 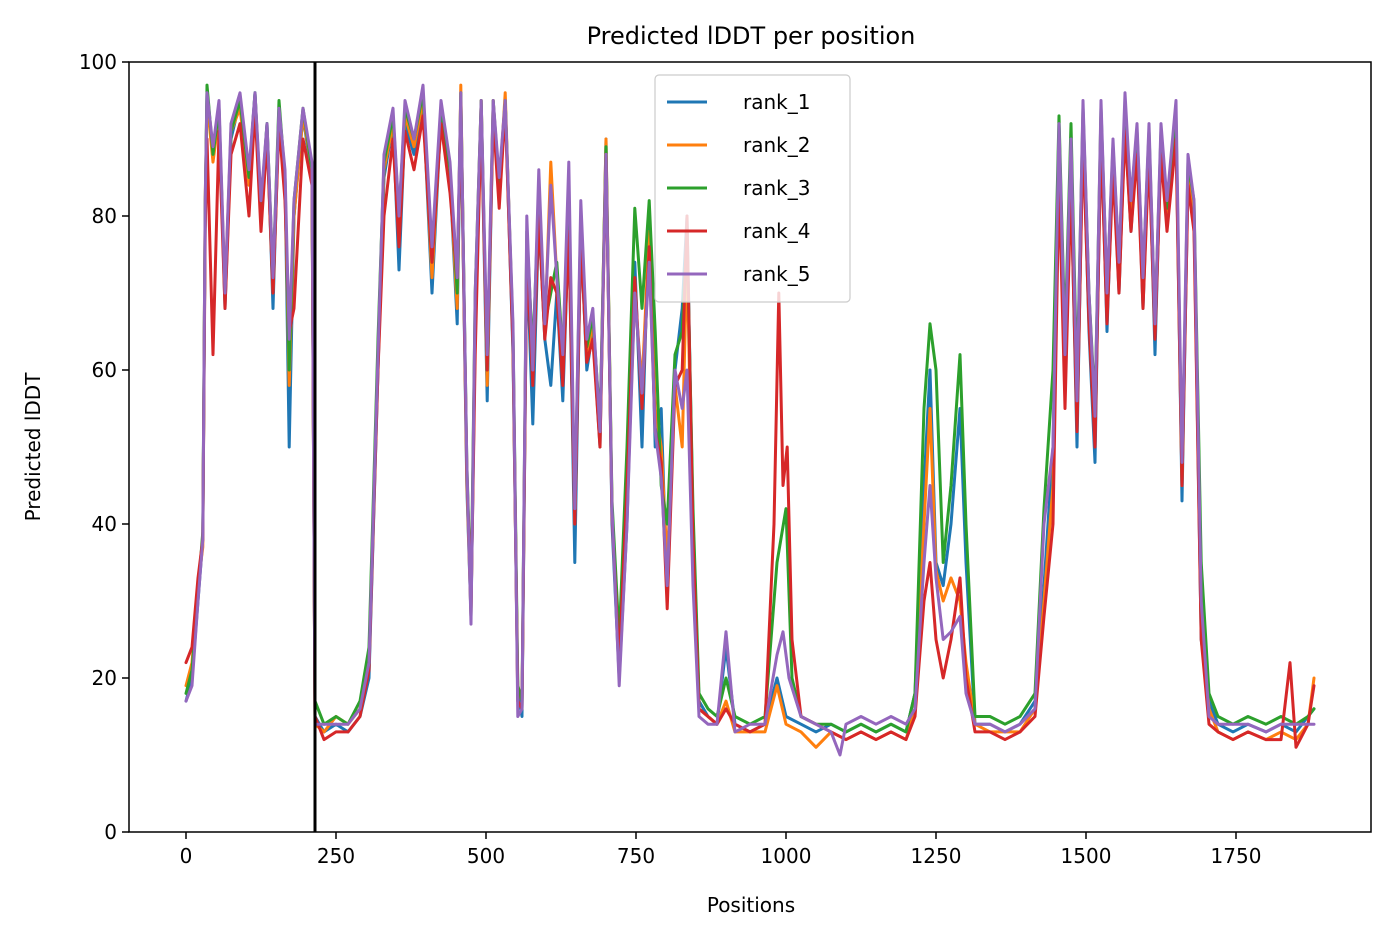 What do you see at coordinates (33, 447) in the screenshot?
I see `y-axis-label: Predicted lDDT` at bounding box center [33, 447].